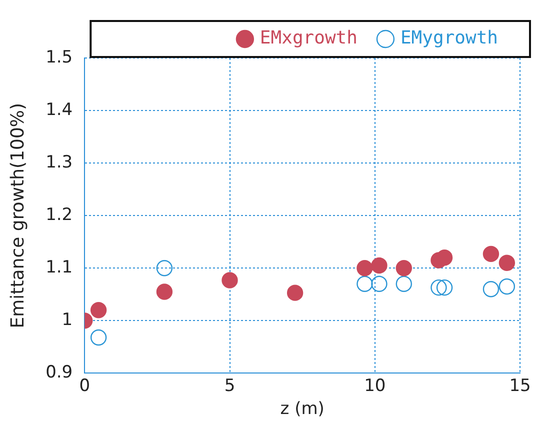 This screenshot has height=424, width=534. Describe the element at coordinates (59, 162) in the screenshot. I see `y-tick-label: 1.3` at that location.